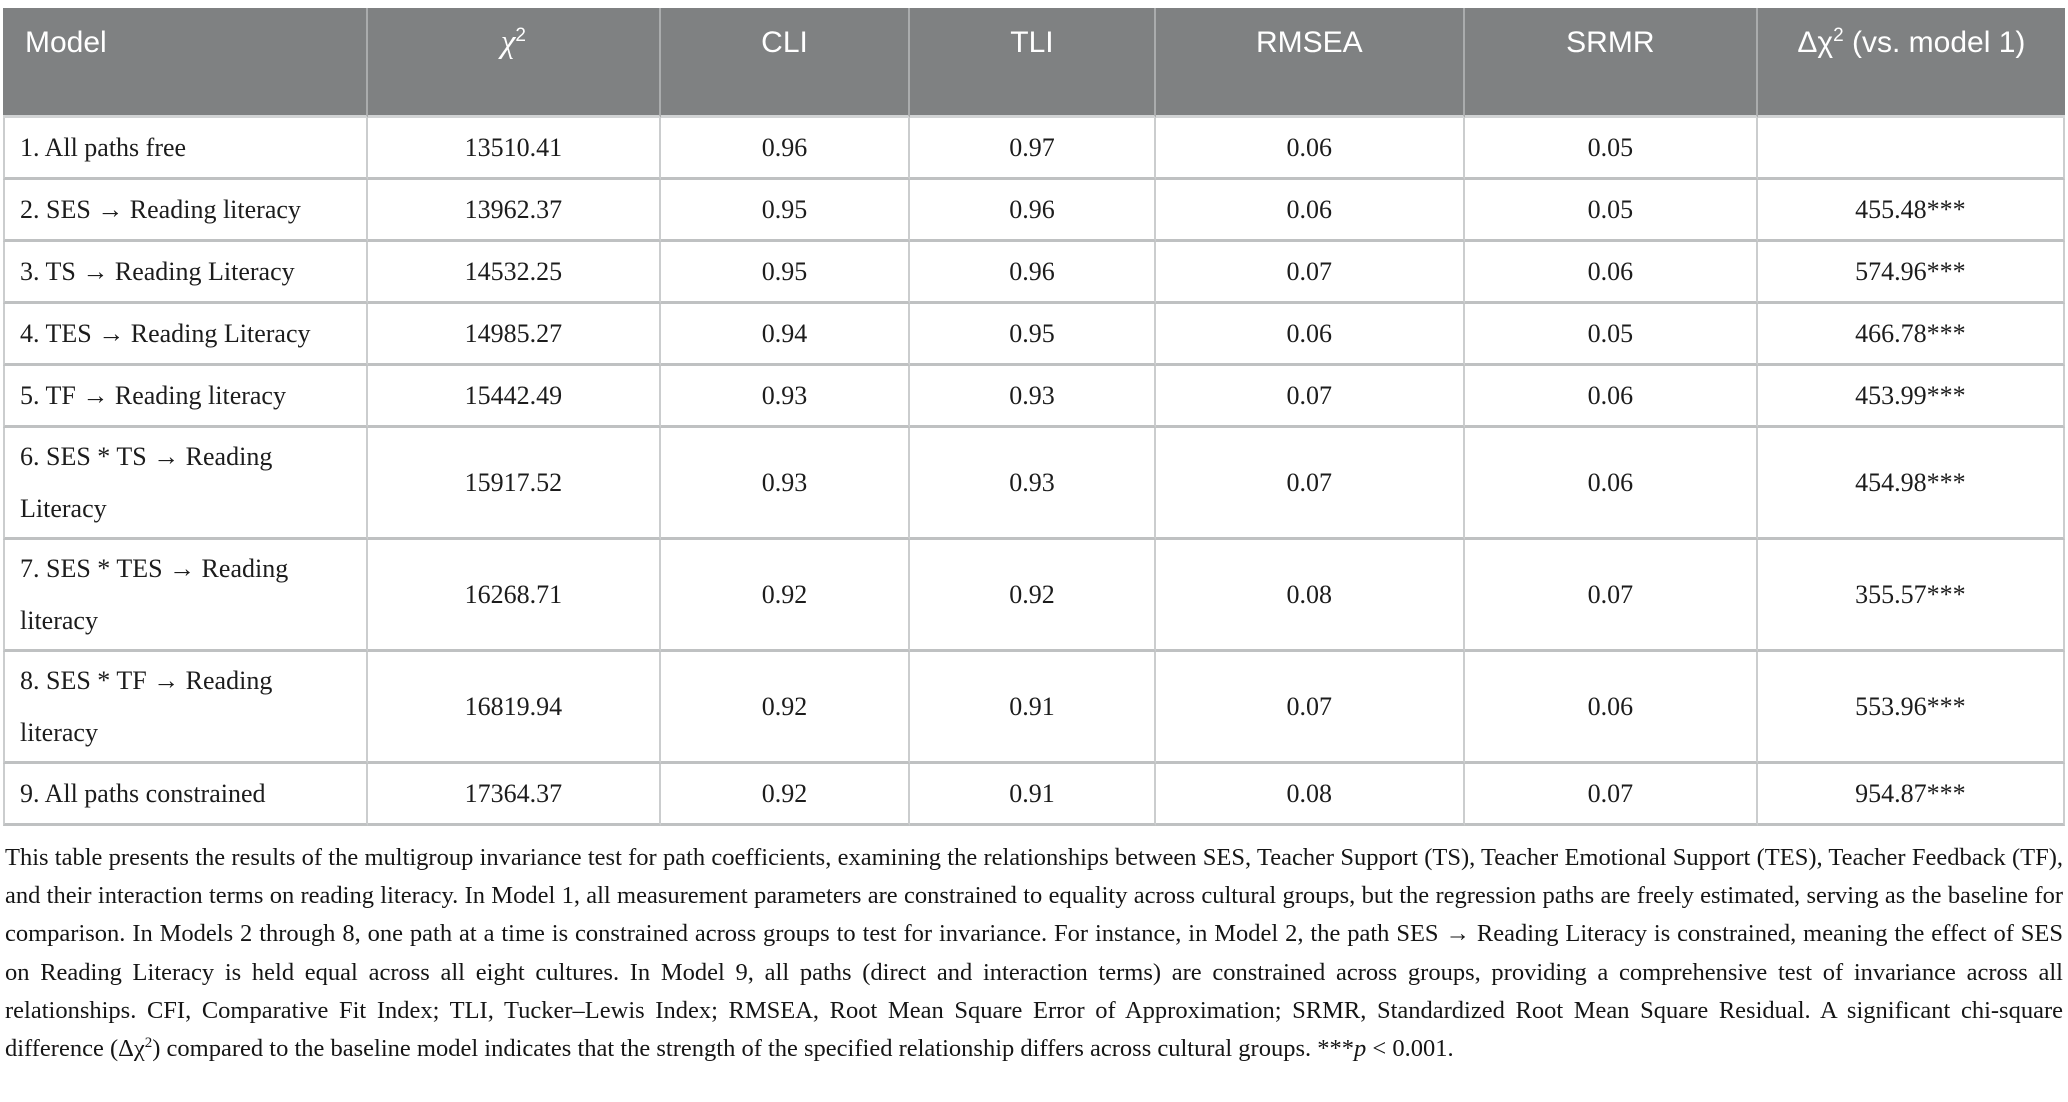 The width and height of the screenshot is (2068, 1102). I want to click on cell-chi2: 17364.37, so click(514, 795).